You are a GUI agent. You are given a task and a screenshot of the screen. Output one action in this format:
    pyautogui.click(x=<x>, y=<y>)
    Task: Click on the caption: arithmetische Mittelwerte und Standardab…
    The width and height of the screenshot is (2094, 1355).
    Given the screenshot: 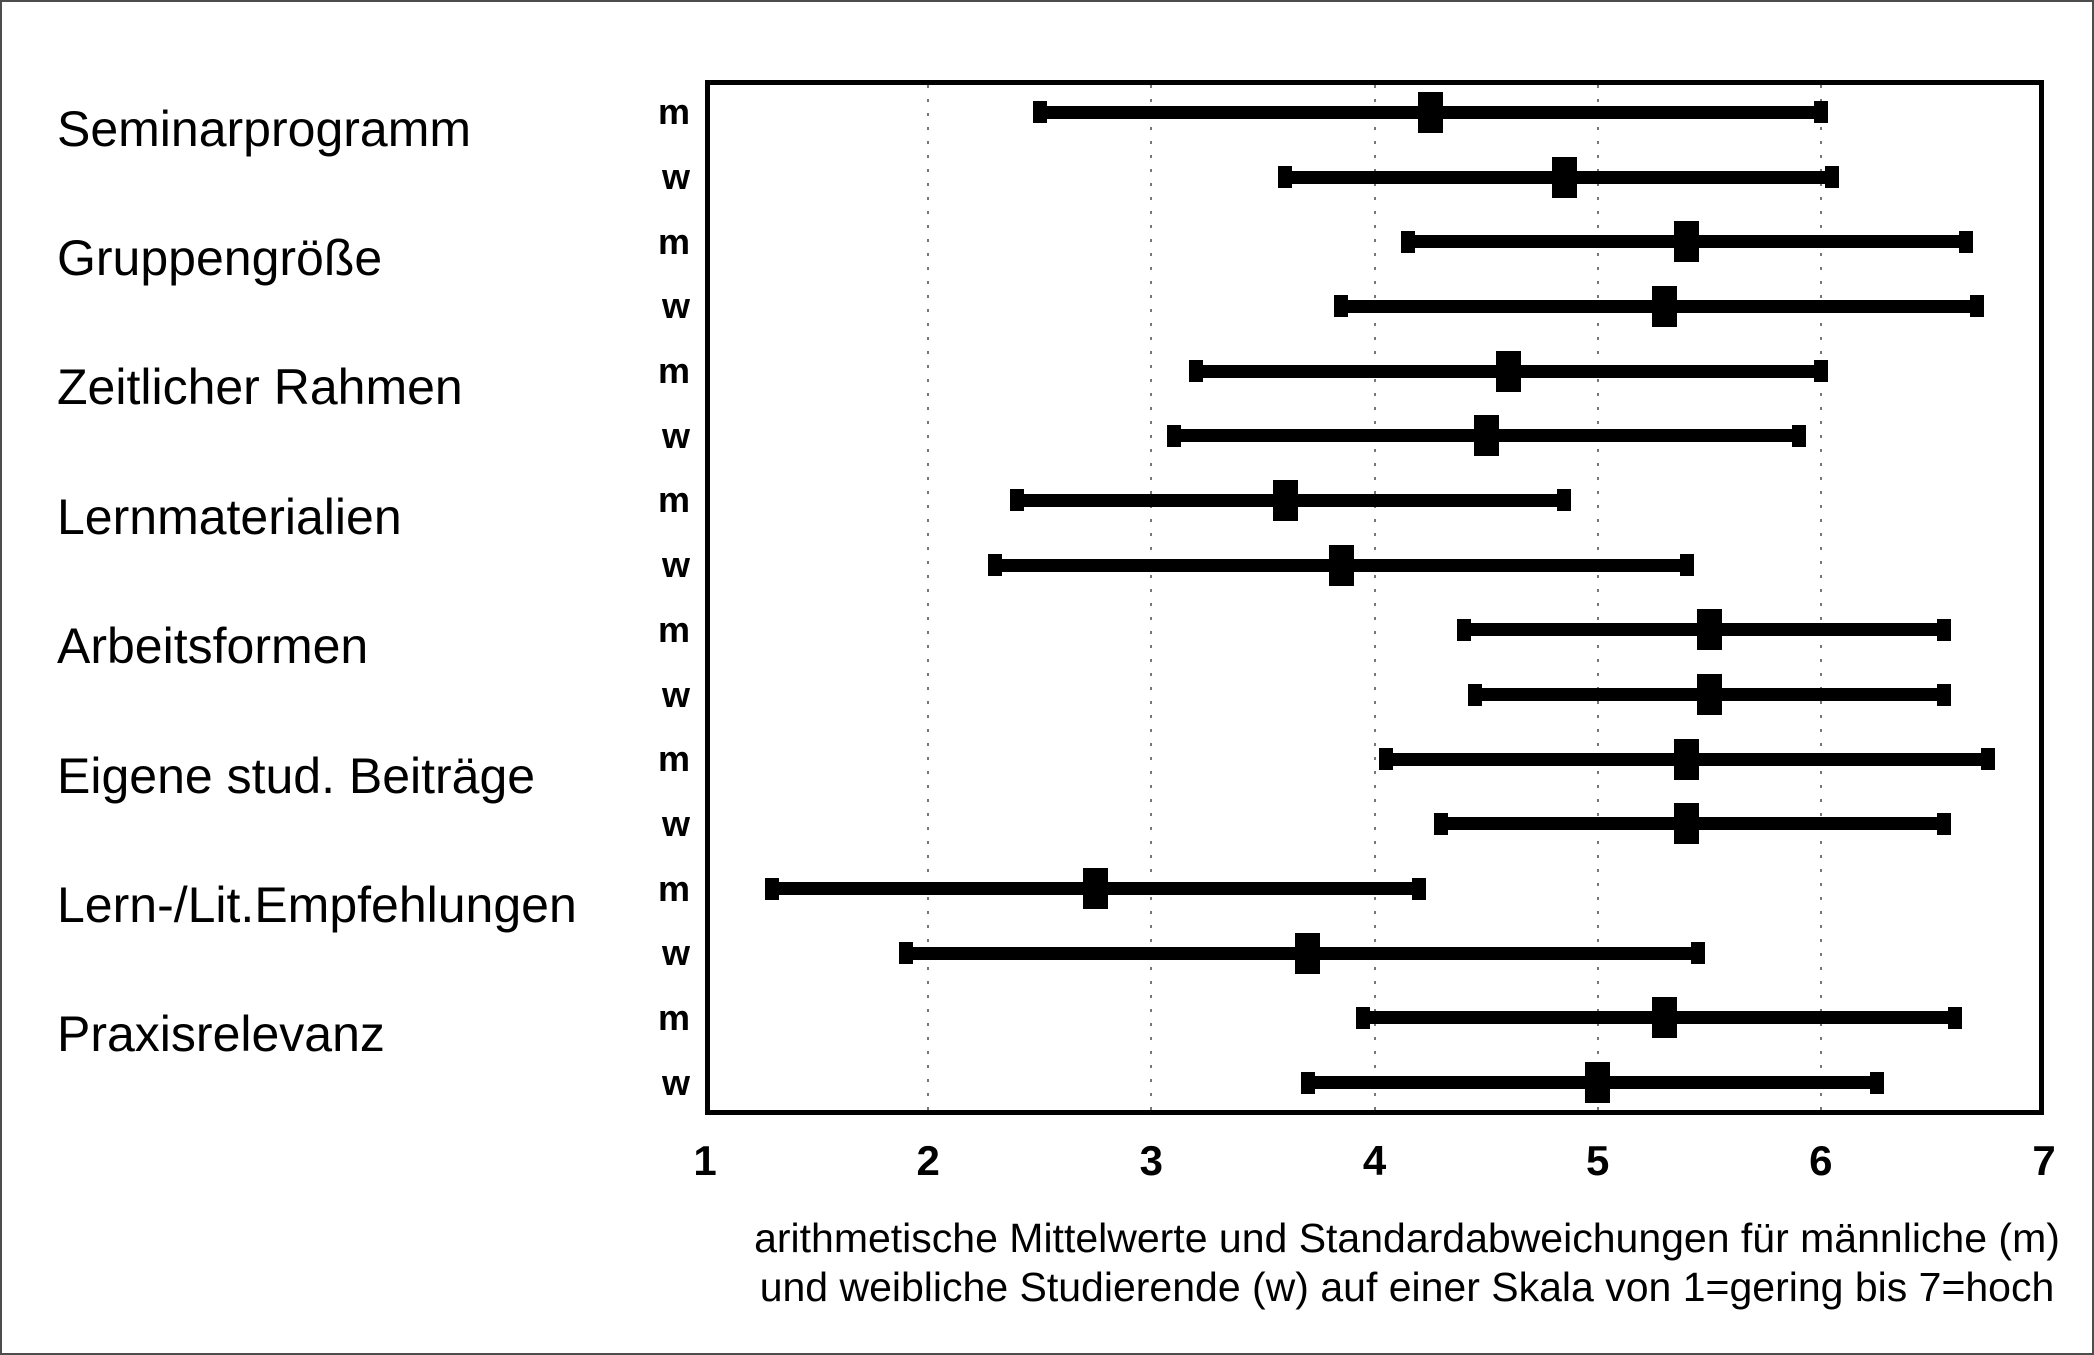 What is the action you would take?
    pyautogui.click(x=1402, y=1263)
    